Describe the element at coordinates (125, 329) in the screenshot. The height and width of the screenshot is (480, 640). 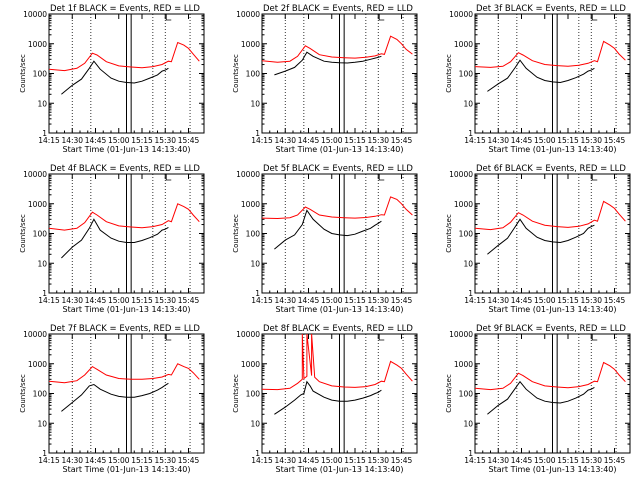
I see `panel-title: Det 7f BLACK = Events, RED = LLD` at that location.